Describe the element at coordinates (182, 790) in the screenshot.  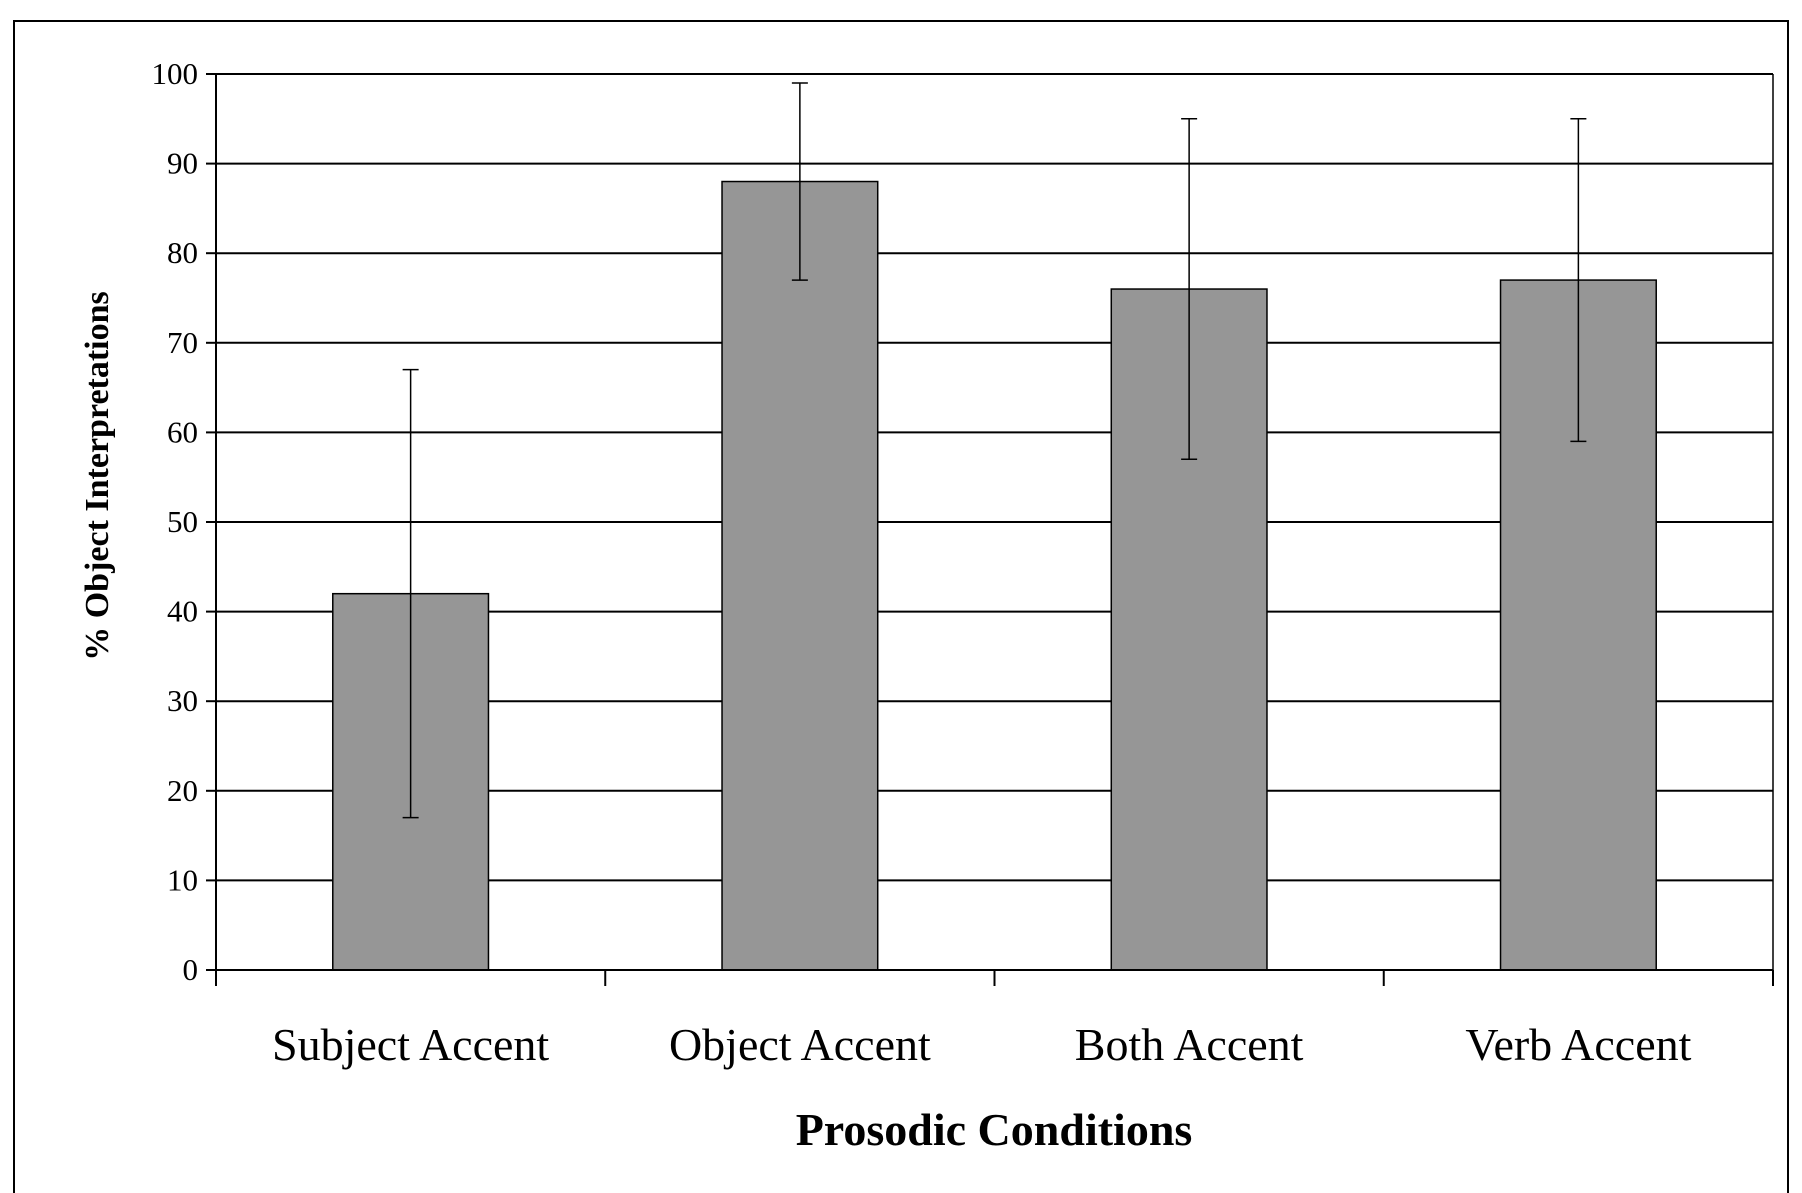
I see `y-tick-label: 20` at that location.